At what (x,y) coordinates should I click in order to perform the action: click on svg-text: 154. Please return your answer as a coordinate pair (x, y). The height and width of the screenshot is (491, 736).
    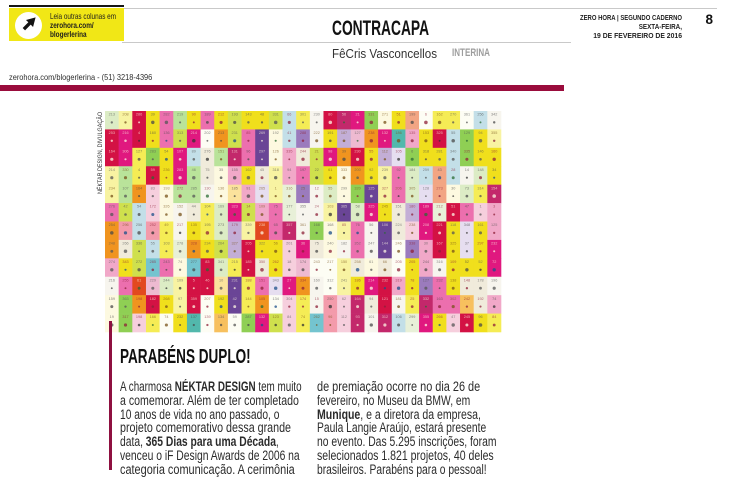
    Looking at the image, I should click on (494, 188).